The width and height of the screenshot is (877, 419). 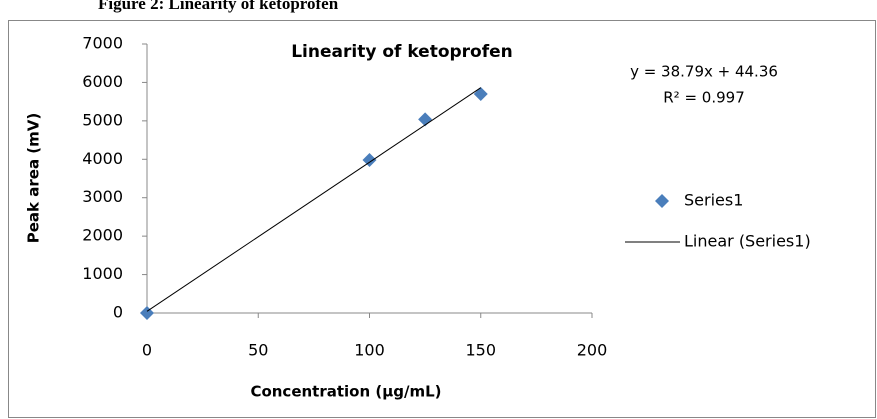 I want to click on y-tick-label: 3000, so click(x=102, y=196).